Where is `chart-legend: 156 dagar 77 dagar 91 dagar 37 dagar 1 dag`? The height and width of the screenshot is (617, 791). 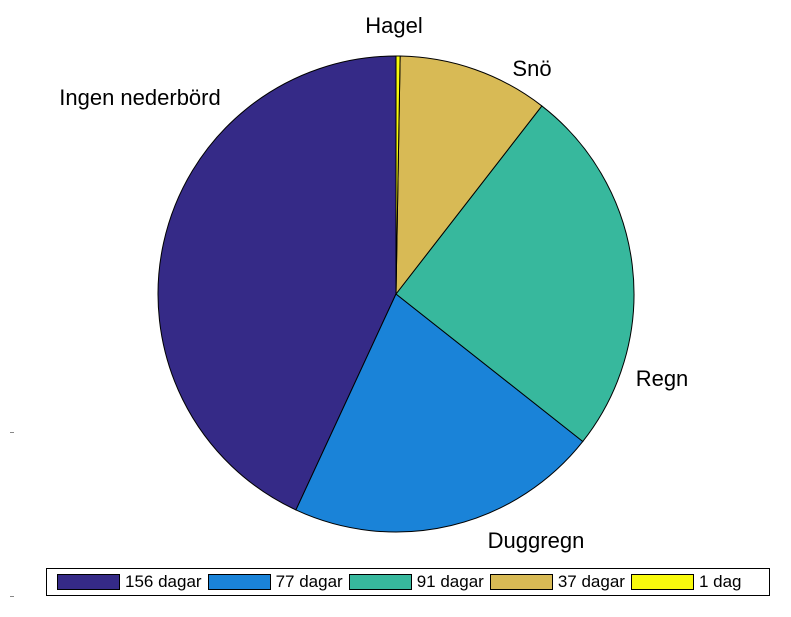 chart-legend: 156 dagar 77 dagar 91 dagar 37 dagar 1 dag is located at coordinates (408, 582).